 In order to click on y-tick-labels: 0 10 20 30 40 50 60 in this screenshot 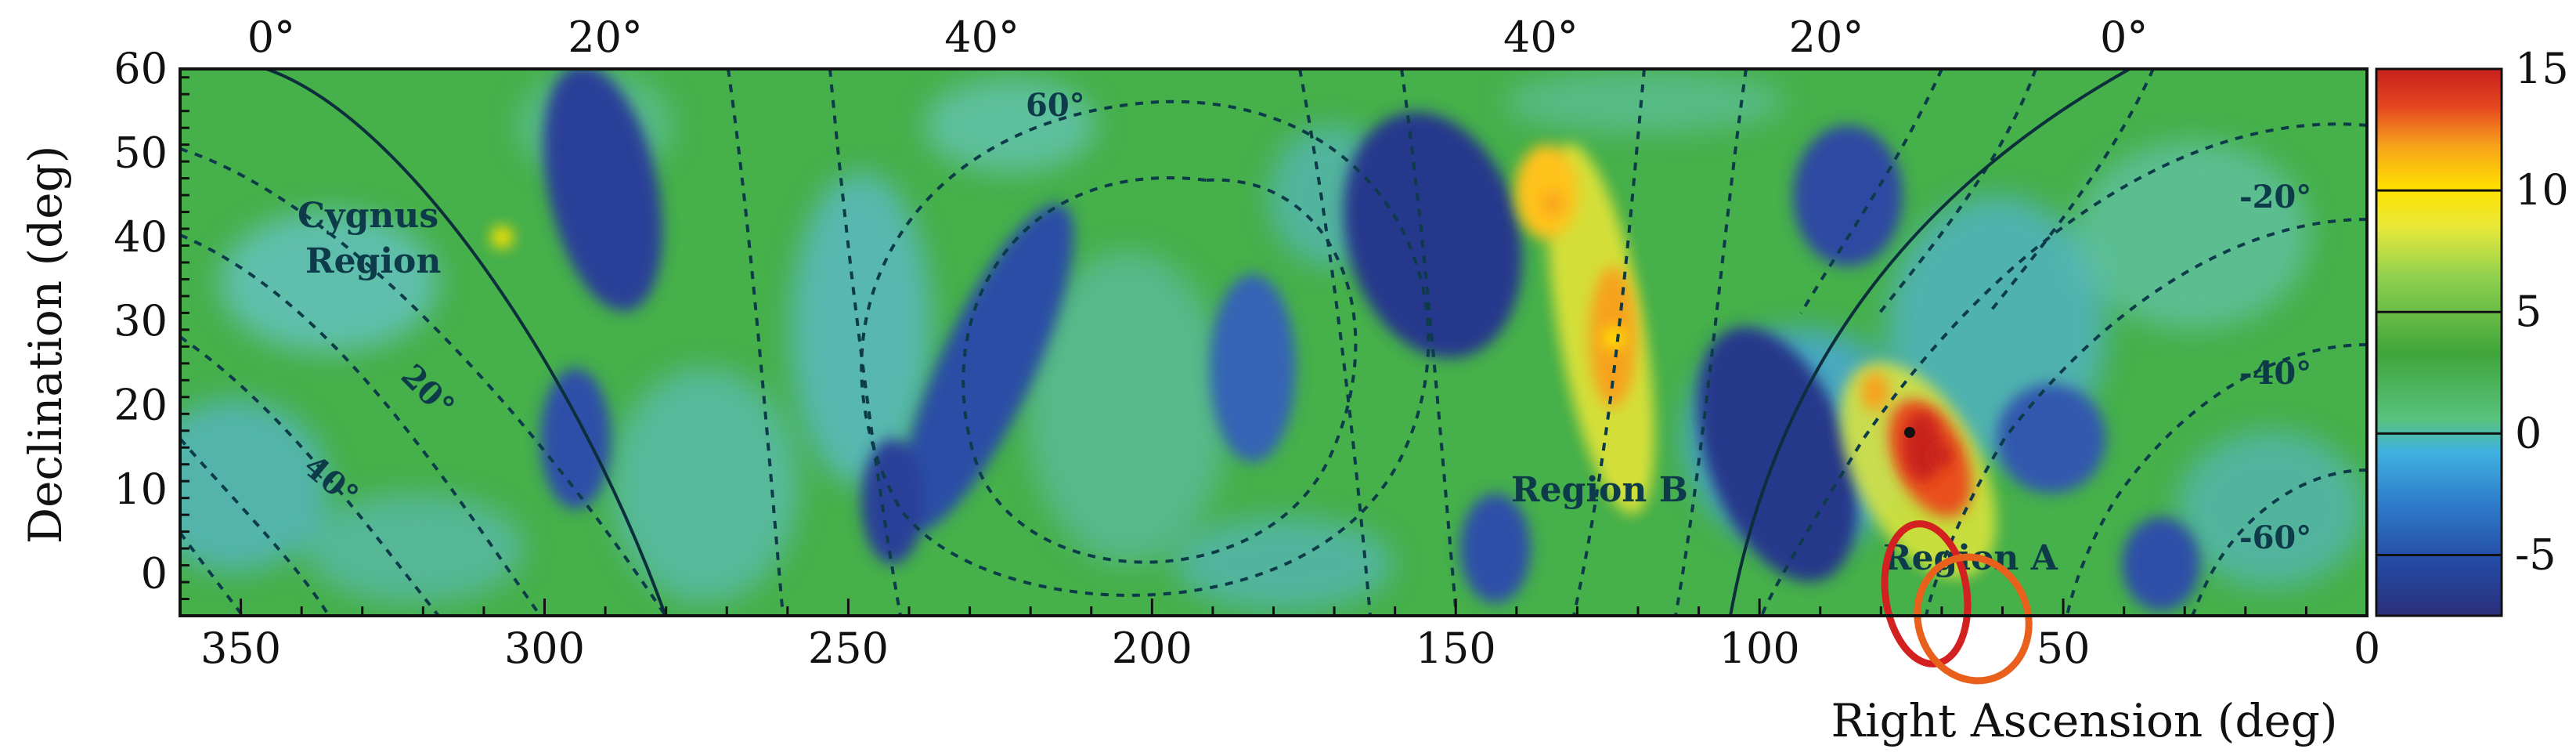, I will do `click(141, 321)`.